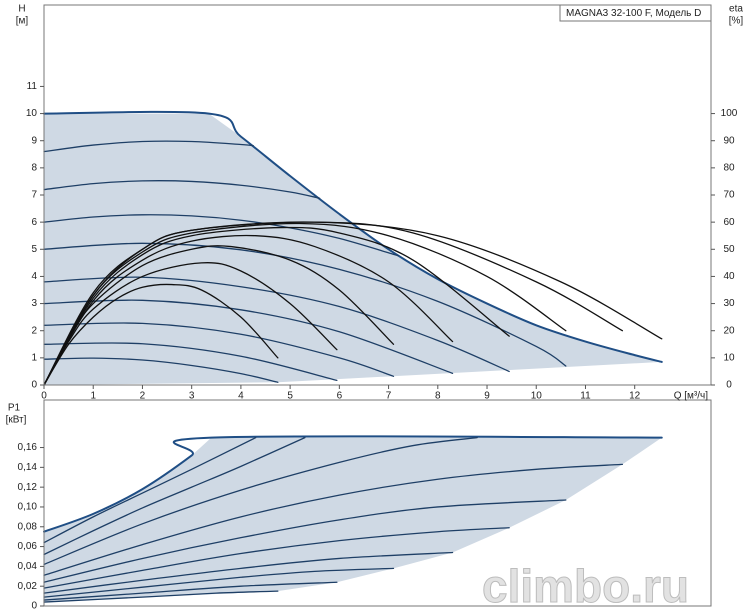 The image size is (750, 615). I want to click on y-tick-label: 4, so click(34, 276).